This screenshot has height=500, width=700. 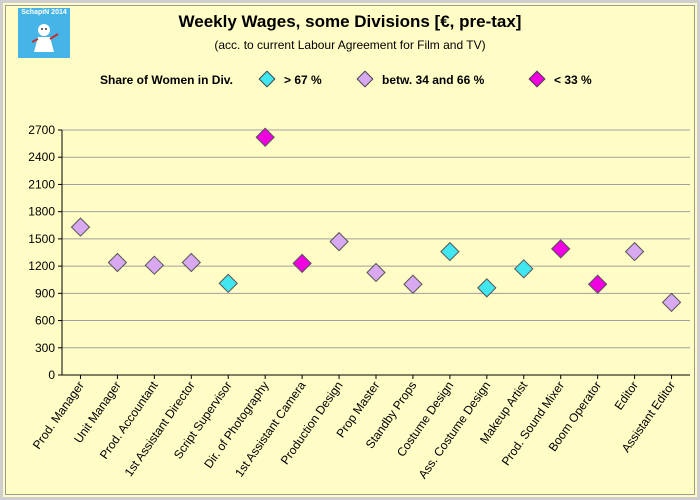 I want to click on legend-label-low: < 33 %, so click(x=573, y=80).